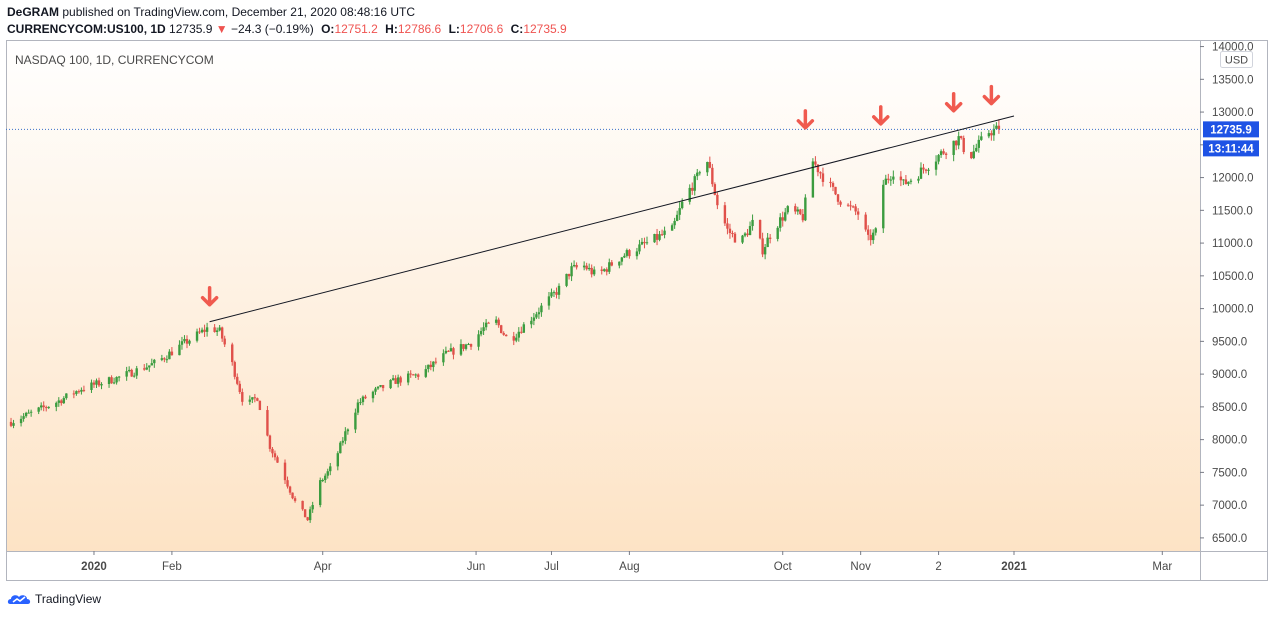 This screenshot has height=618, width=1274. What do you see at coordinates (454, 29) in the screenshot?
I see `low-label: L:` at bounding box center [454, 29].